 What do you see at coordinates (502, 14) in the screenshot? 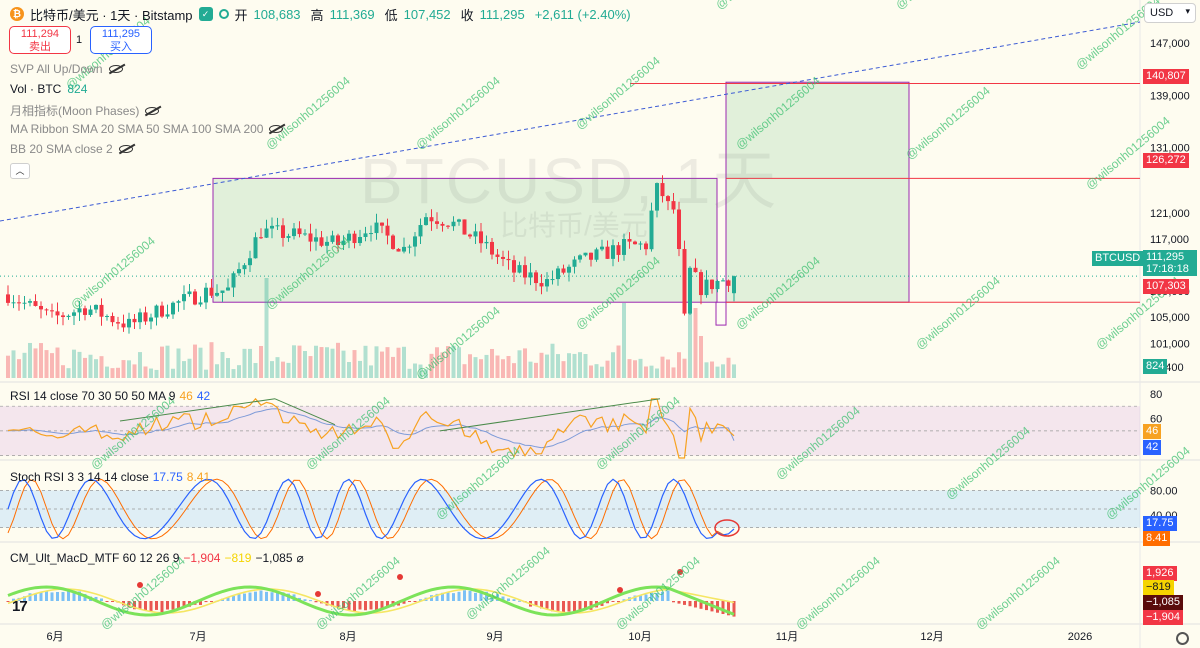
I see `close-value: 111,295` at bounding box center [502, 14].